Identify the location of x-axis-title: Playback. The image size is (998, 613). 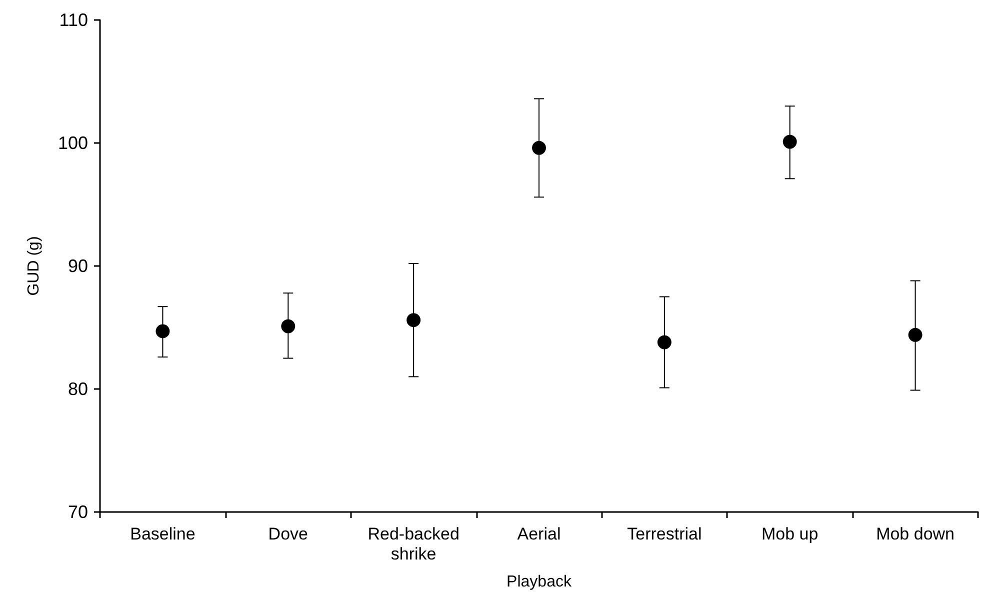
(539, 582).